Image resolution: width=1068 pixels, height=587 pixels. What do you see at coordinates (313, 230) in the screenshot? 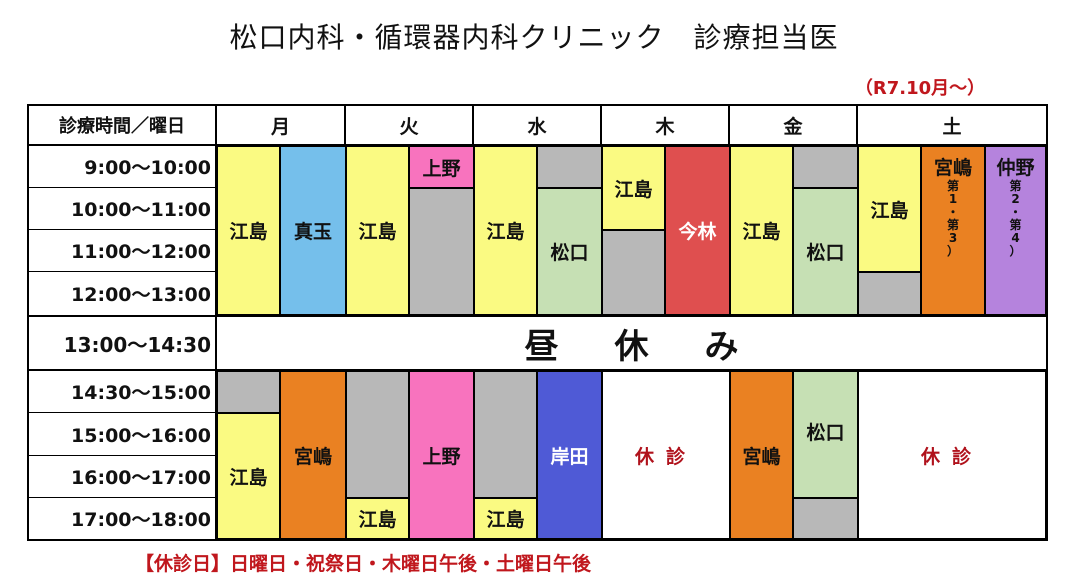
I see `doctor-block: 真玉` at bounding box center [313, 230].